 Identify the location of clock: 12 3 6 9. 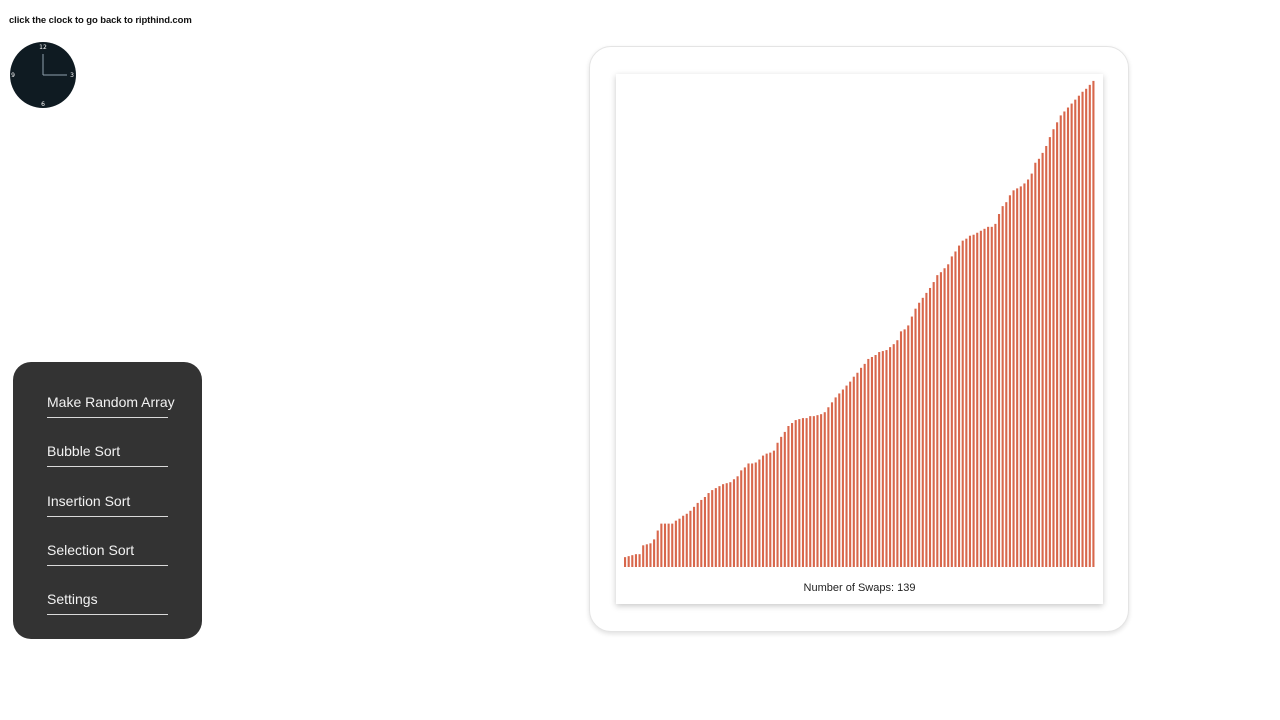
(43, 75).